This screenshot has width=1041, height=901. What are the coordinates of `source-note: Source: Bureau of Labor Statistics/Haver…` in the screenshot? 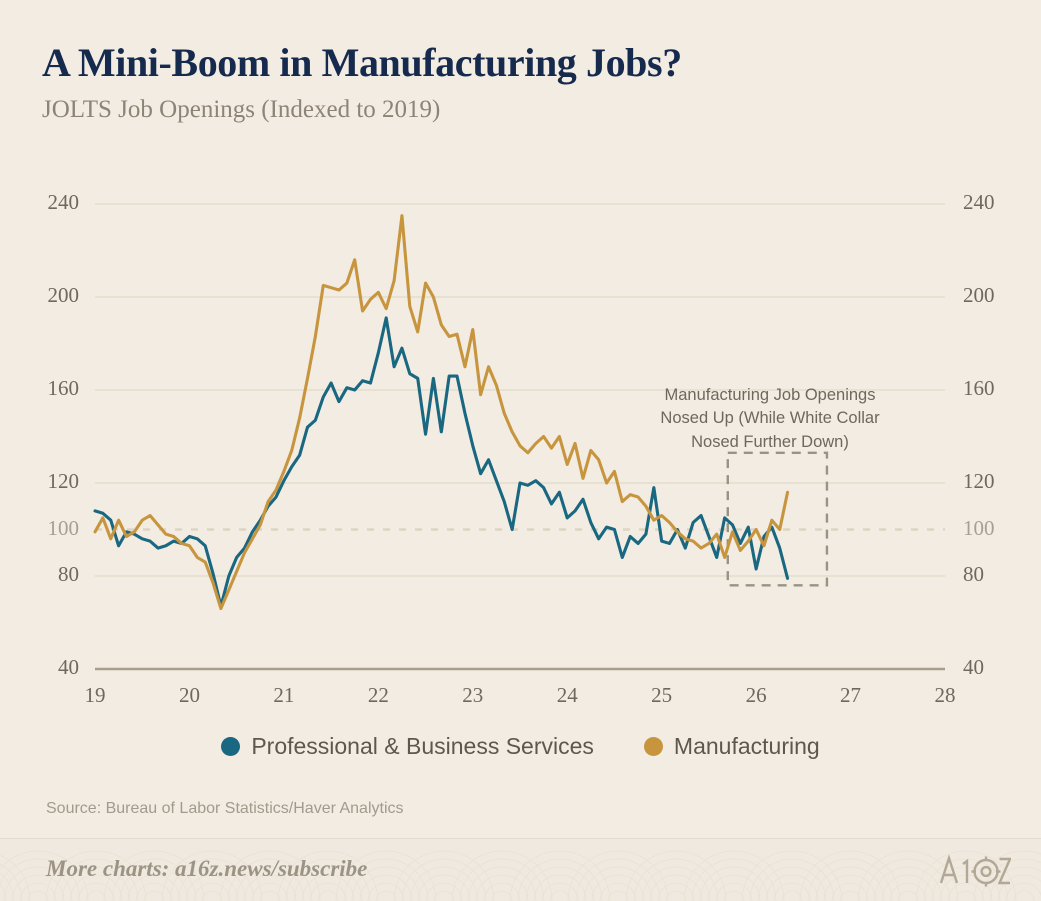 It's located at (225, 808).